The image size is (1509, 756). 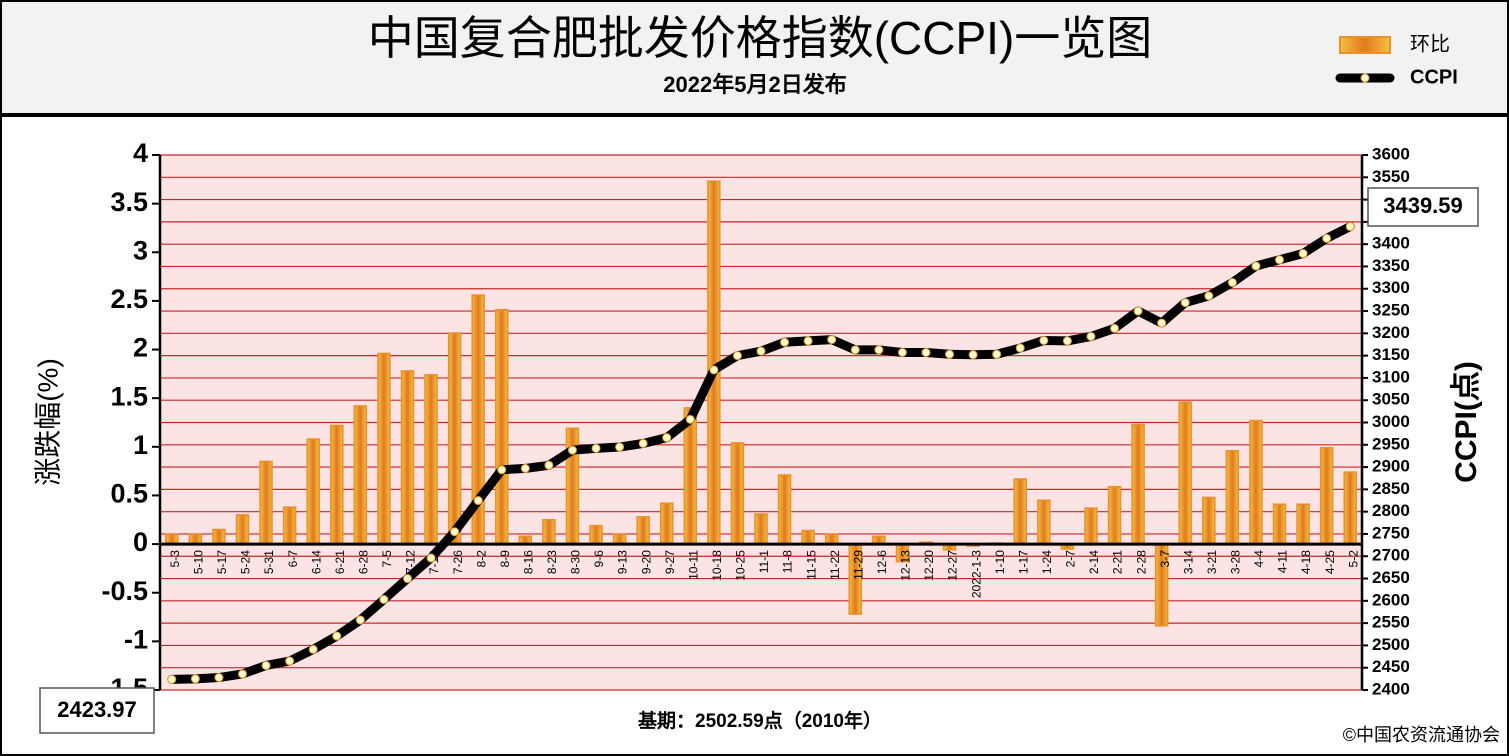 What do you see at coordinates (1000, 562) in the screenshot?
I see `x-tick-label: 1-10` at bounding box center [1000, 562].